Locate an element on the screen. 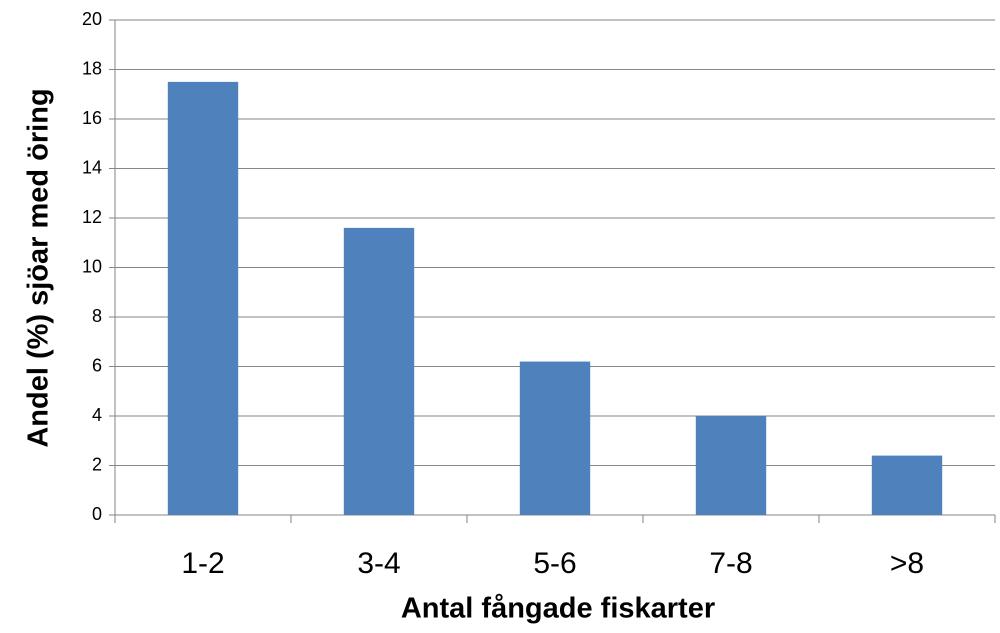 The width and height of the screenshot is (1000, 633). y-tick-label: 4 is located at coordinates (97, 415).